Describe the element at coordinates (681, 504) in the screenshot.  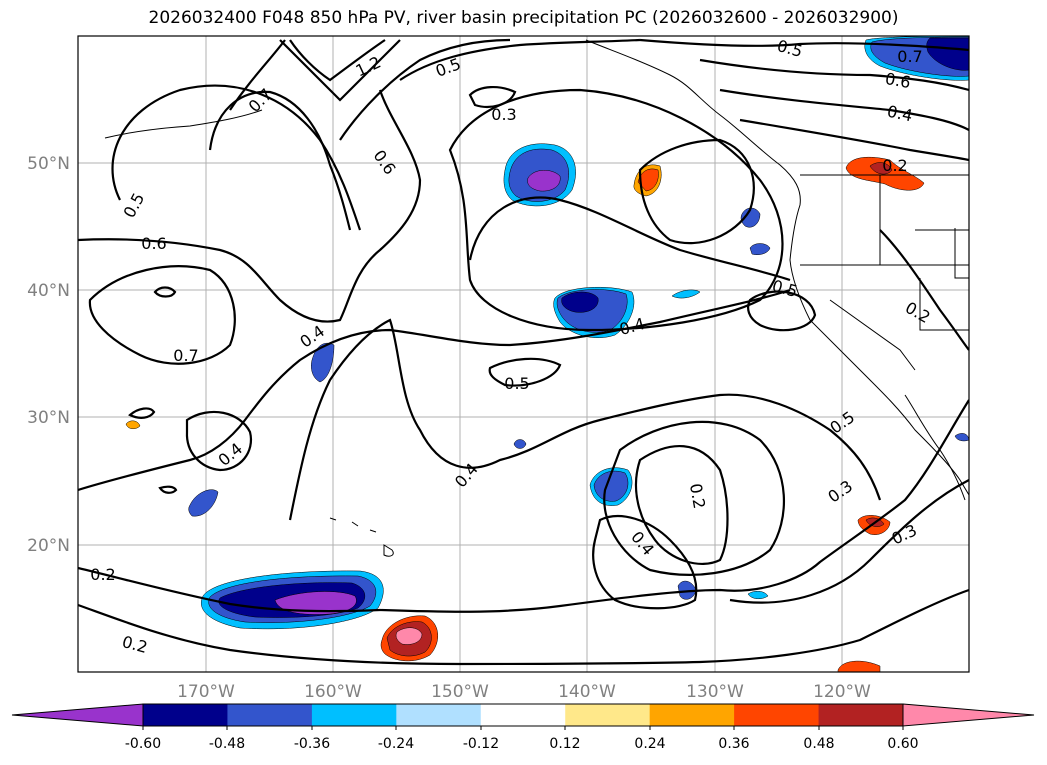
I see `contour-0.2-cell` at that location.